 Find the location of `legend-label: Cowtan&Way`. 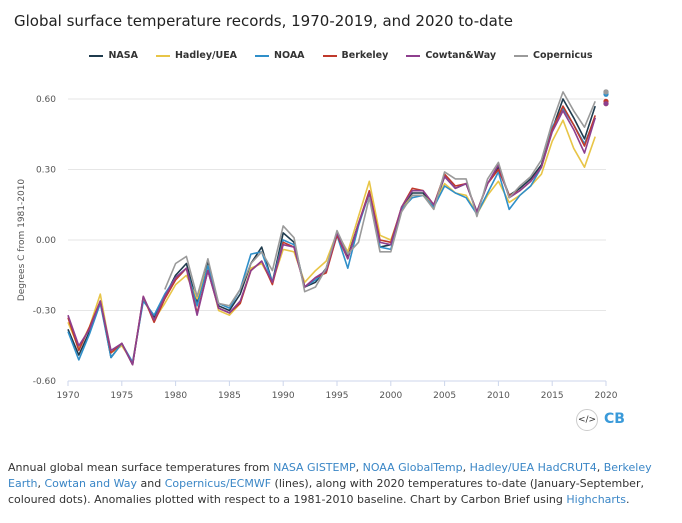

legend-label: Cowtan&Way is located at coordinates (461, 55).